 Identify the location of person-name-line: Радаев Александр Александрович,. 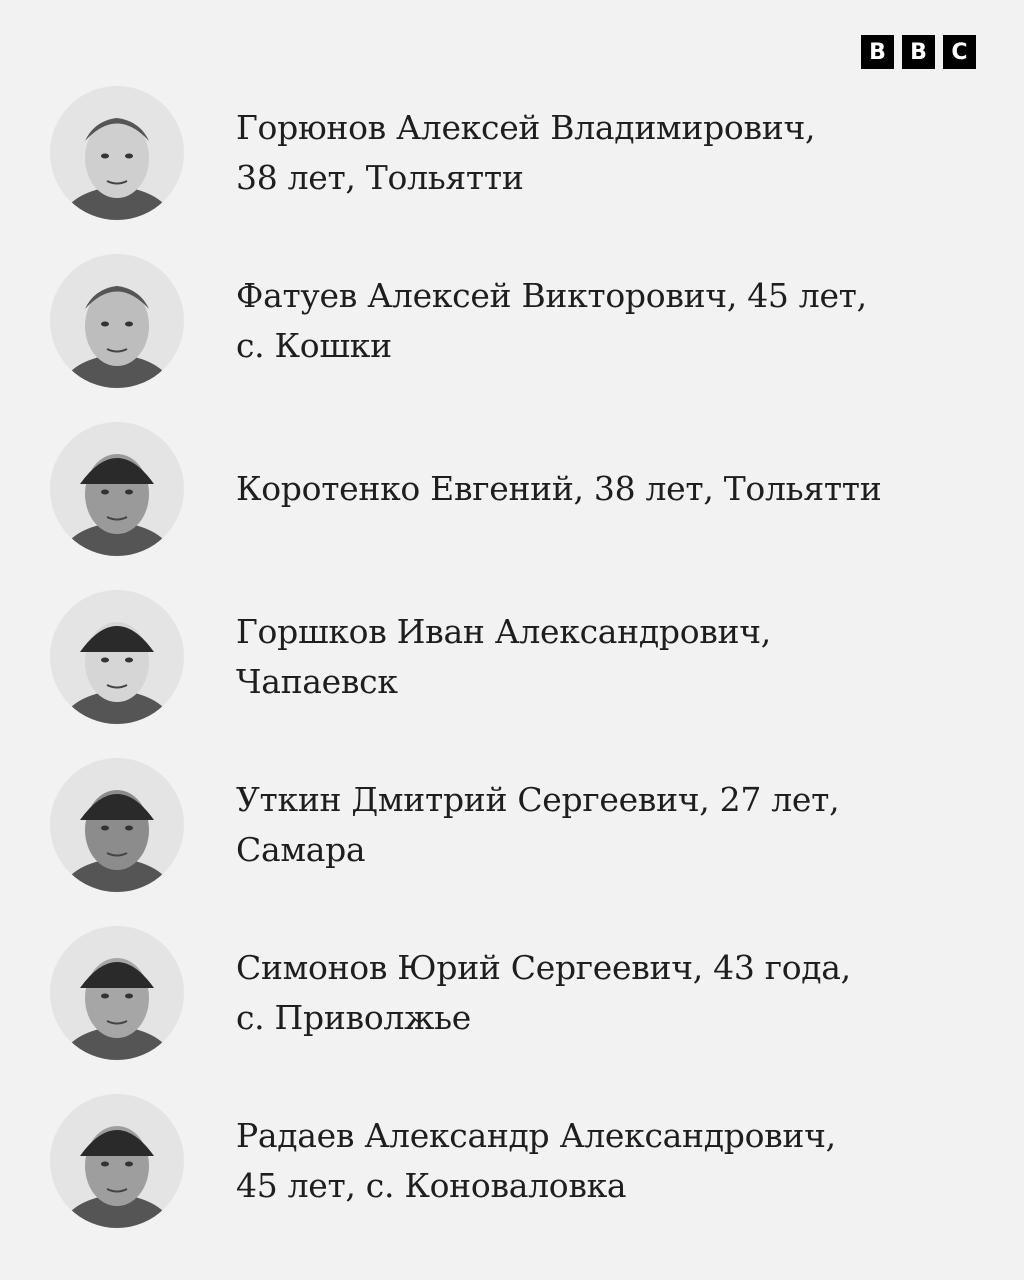
(536, 1135).